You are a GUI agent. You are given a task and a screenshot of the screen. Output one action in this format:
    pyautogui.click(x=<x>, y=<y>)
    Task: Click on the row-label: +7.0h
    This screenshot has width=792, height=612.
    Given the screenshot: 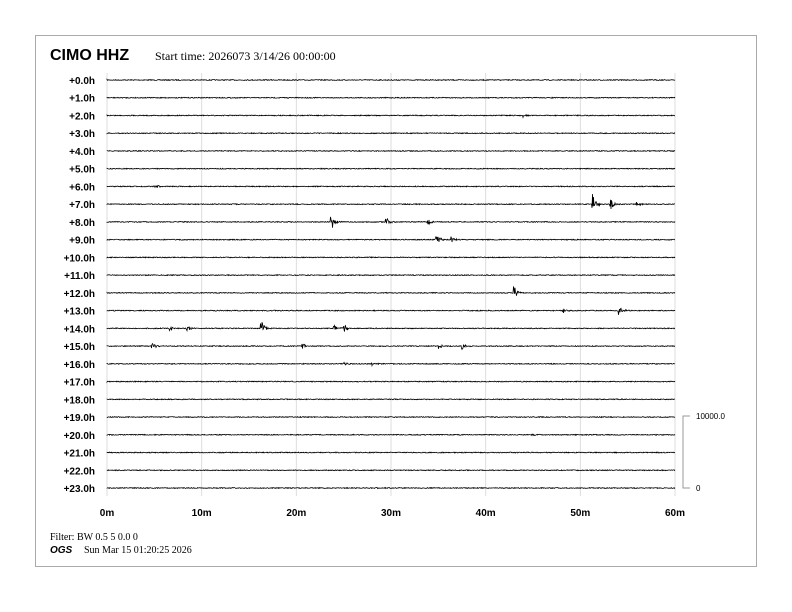 What is the action you would take?
    pyautogui.click(x=82, y=205)
    